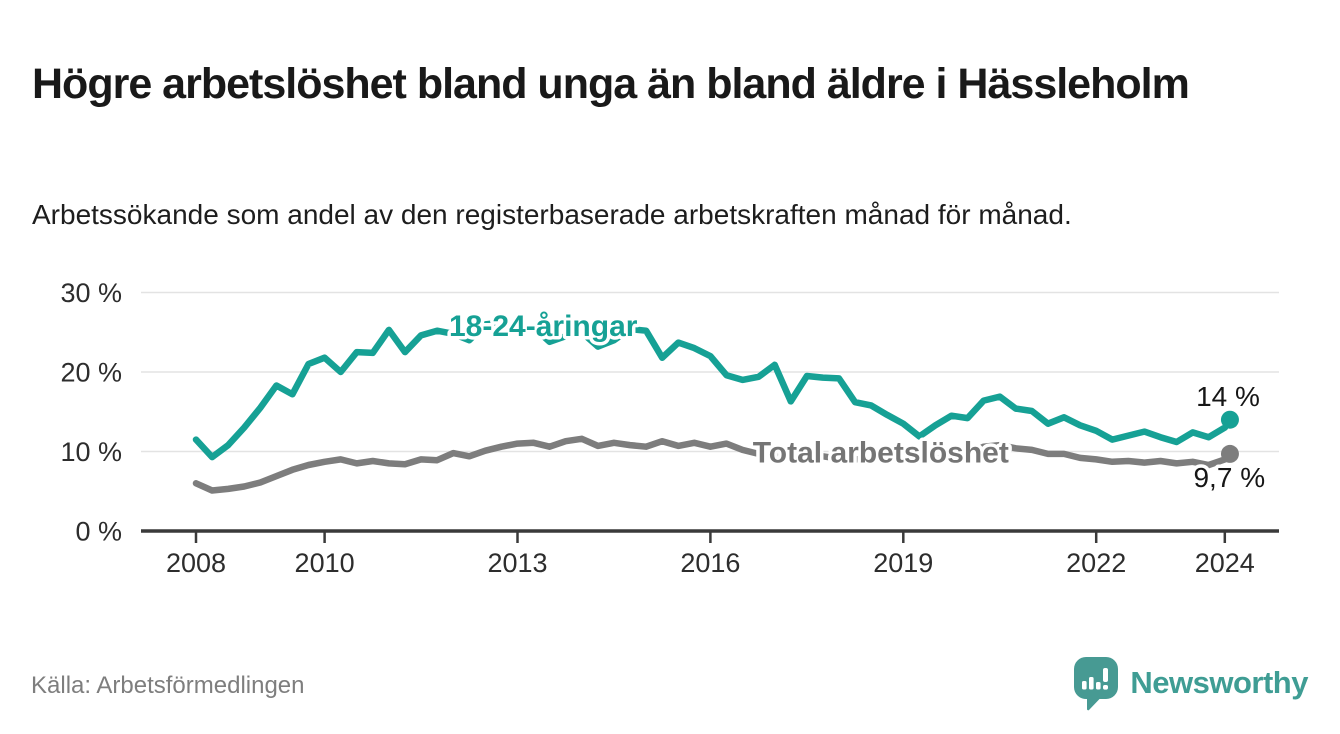 The height and width of the screenshot is (734, 1340). I want to click on x-tick-label: 2013, so click(517, 563).